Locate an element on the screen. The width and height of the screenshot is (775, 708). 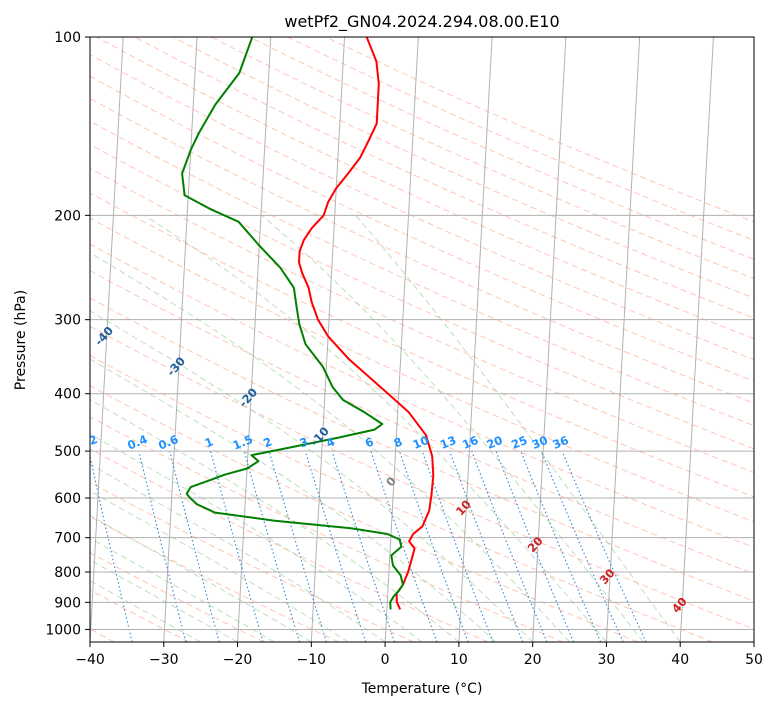
mixing-ratio-label: 36 is located at coordinates (561, 442).